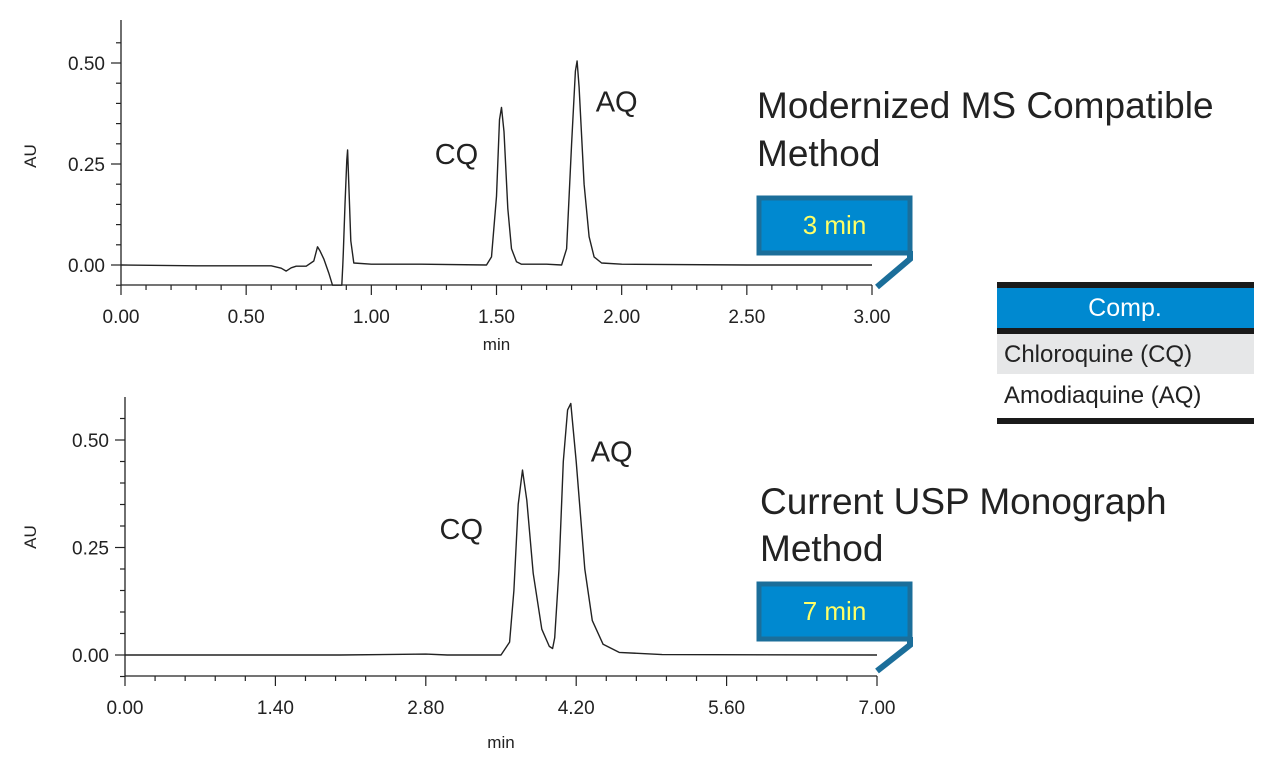 This screenshot has height=781, width=1280. Describe the element at coordinates (621, 317) in the screenshot. I see `x-tick-label: 2.00` at that location.